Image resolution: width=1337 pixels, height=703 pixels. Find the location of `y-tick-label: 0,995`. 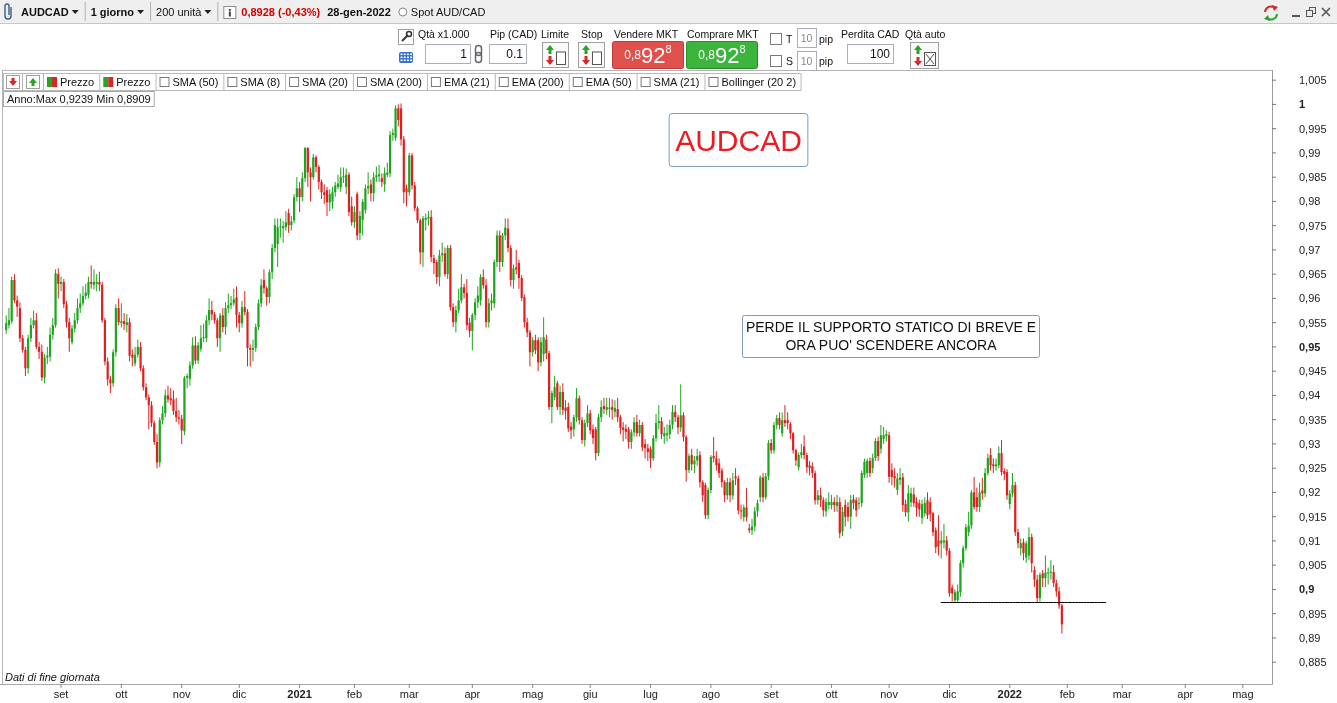

y-tick-label: 0,995 is located at coordinates (1313, 128).